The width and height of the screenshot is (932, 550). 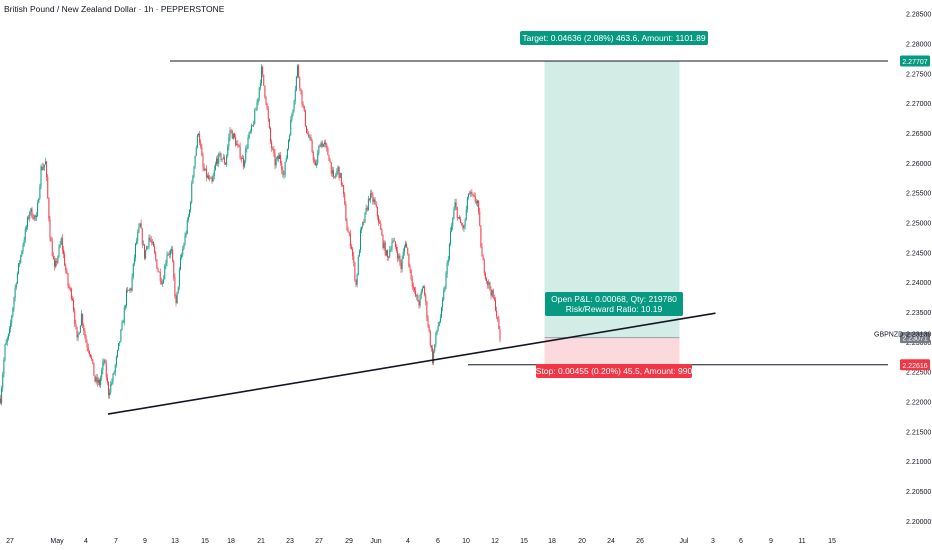 What do you see at coordinates (614, 371) in the screenshot?
I see `stop-label-bg` at bounding box center [614, 371].